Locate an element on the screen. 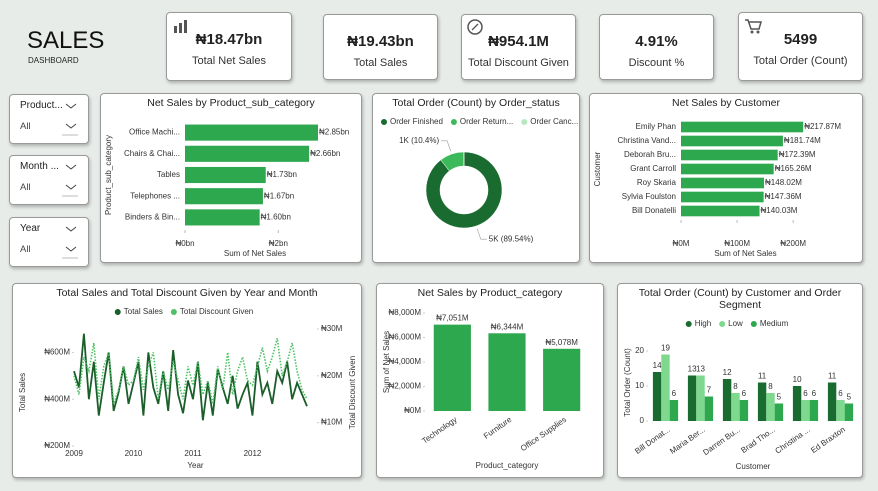 Image resolution: width=878 pixels, height=491 pixels. x-tick-label: Ed Braxton is located at coordinates (828, 440).